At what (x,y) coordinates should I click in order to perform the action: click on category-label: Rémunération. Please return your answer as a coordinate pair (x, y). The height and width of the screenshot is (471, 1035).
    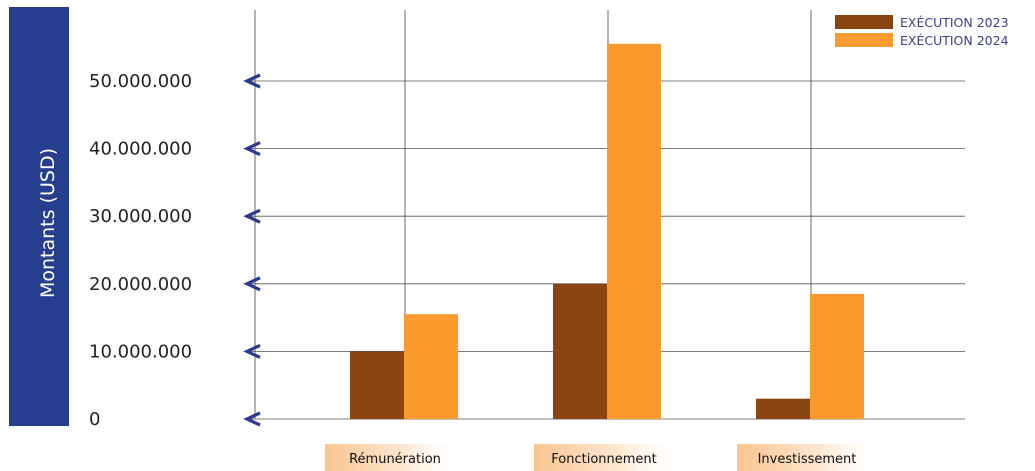
    Looking at the image, I should click on (395, 459).